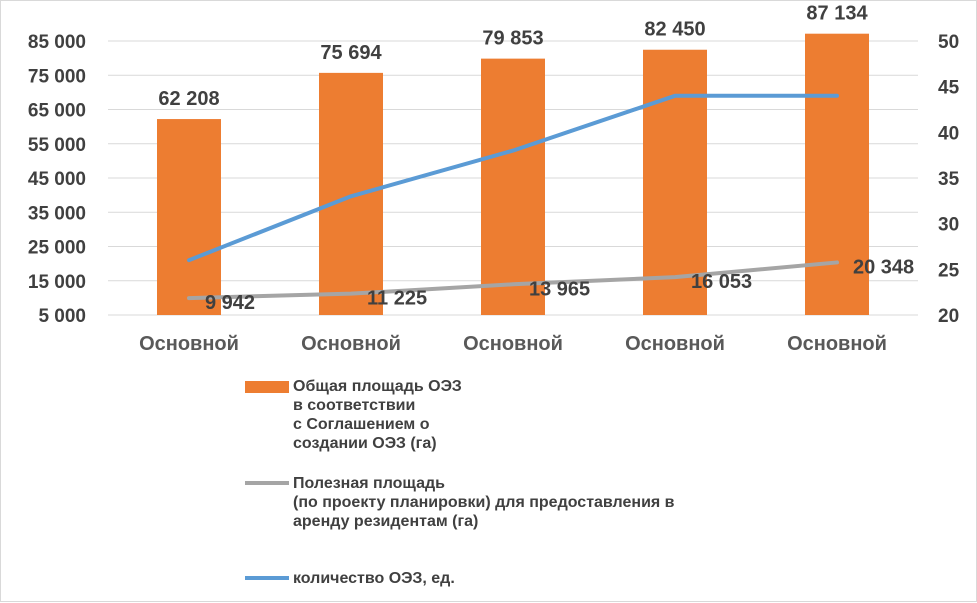 The height and width of the screenshot is (603, 977). Describe the element at coordinates (57, 42) in the screenshot. I see `left-tick-label: 85 000` at that location.